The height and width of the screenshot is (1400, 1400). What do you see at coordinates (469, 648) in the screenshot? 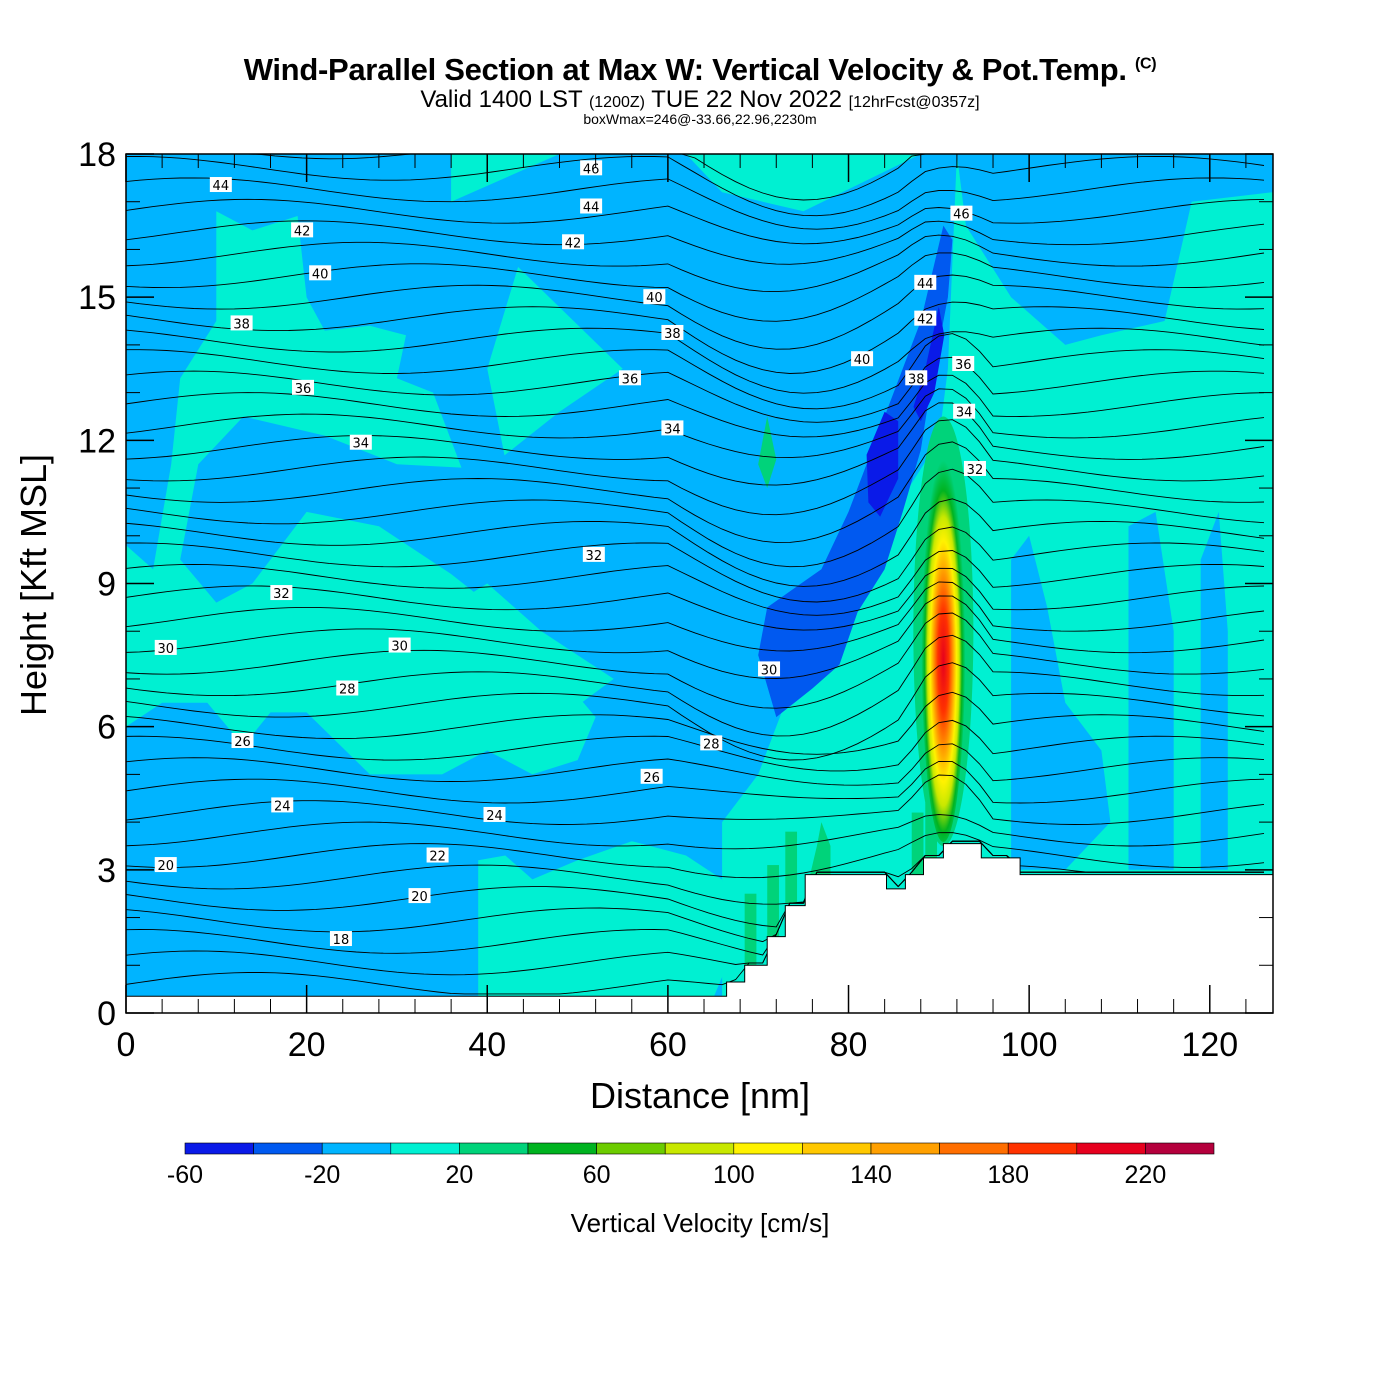
I see `shade-cyan-mid` at bounding box center [469, 648].